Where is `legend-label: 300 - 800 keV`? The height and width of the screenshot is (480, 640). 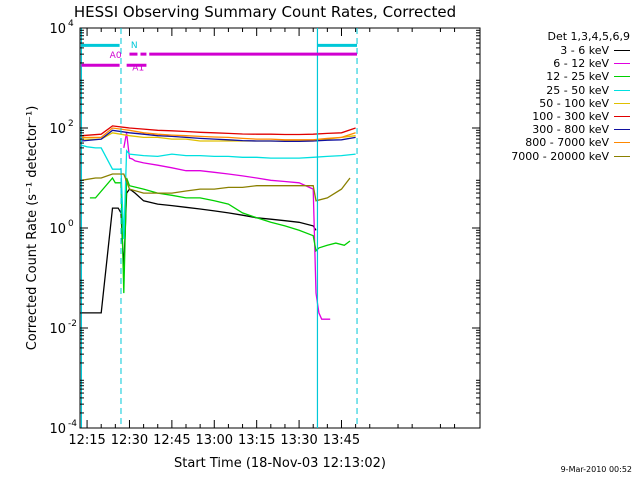
legend-label: 300 - 800 keV is located at coordinates (570, 130).